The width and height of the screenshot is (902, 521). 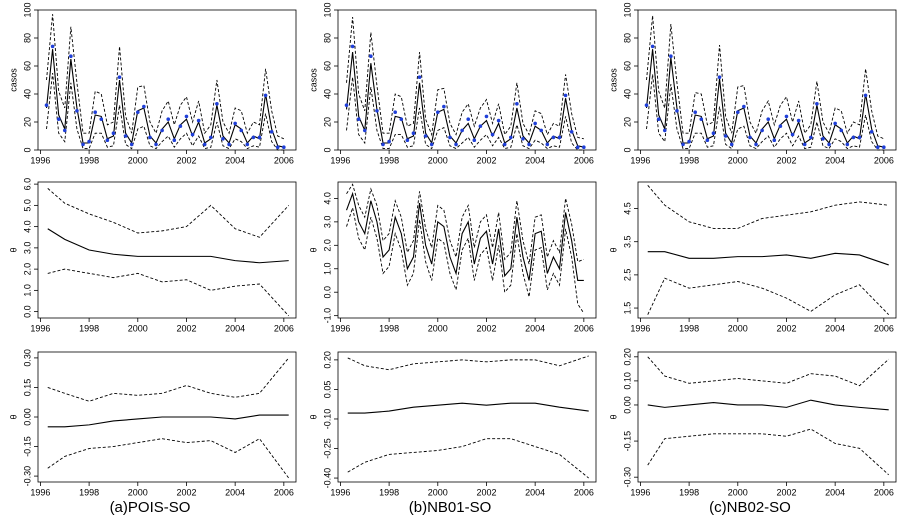 What do you see at coordinates (27, 226) in the screenshot?
I see `y-tick-label: 4.0` at bounding box center [27, 226].